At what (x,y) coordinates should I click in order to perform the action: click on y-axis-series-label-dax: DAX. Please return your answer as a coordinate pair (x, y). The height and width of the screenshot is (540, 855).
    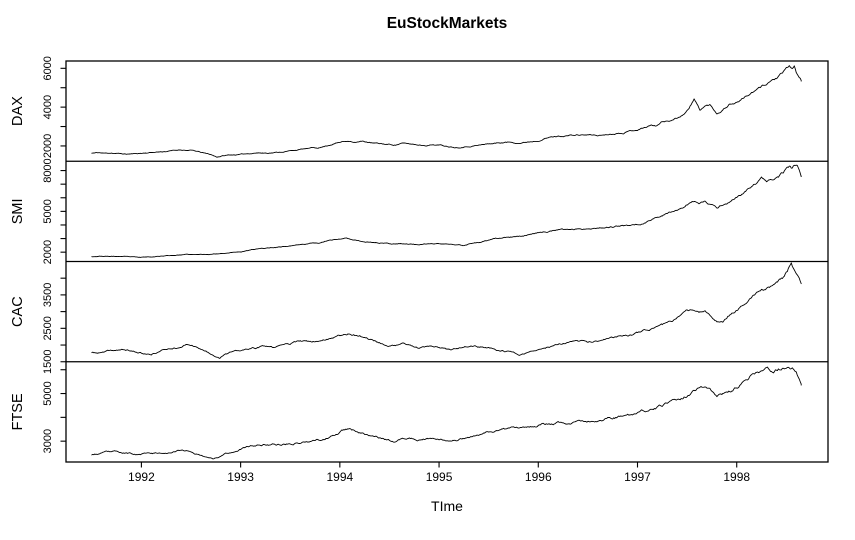
    Looking at the image, I should click on (18, 111).